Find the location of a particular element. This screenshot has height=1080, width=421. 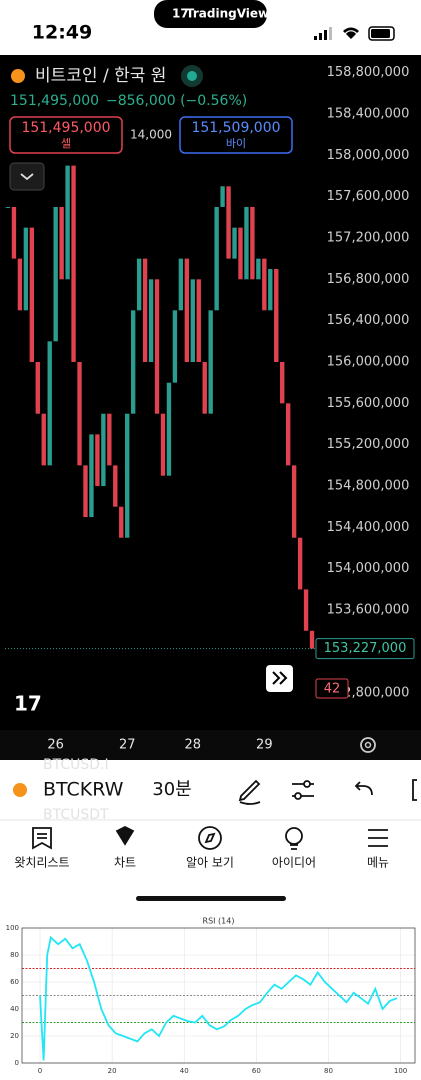

settings-icon is located at coordinates (368, 745).